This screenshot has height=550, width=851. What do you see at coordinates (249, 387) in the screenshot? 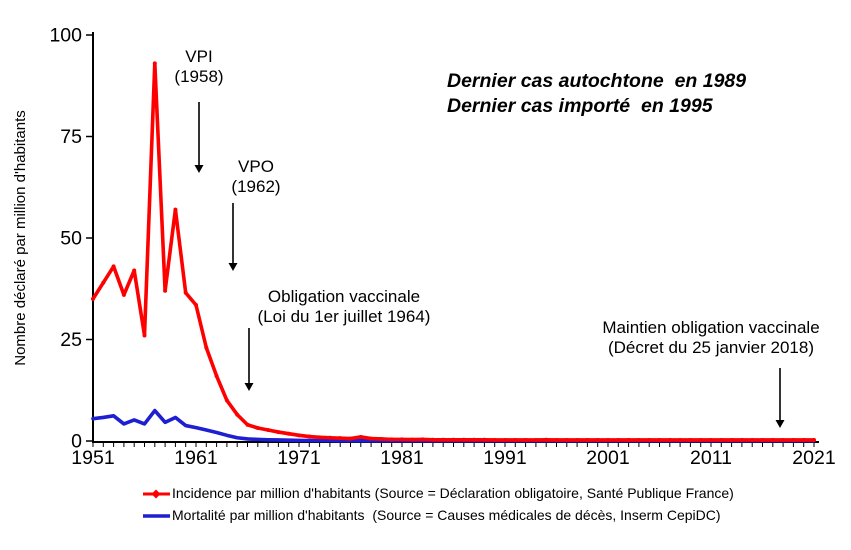
I see `annotation-arrowhead-obligation` at bounding box center [249, 387].